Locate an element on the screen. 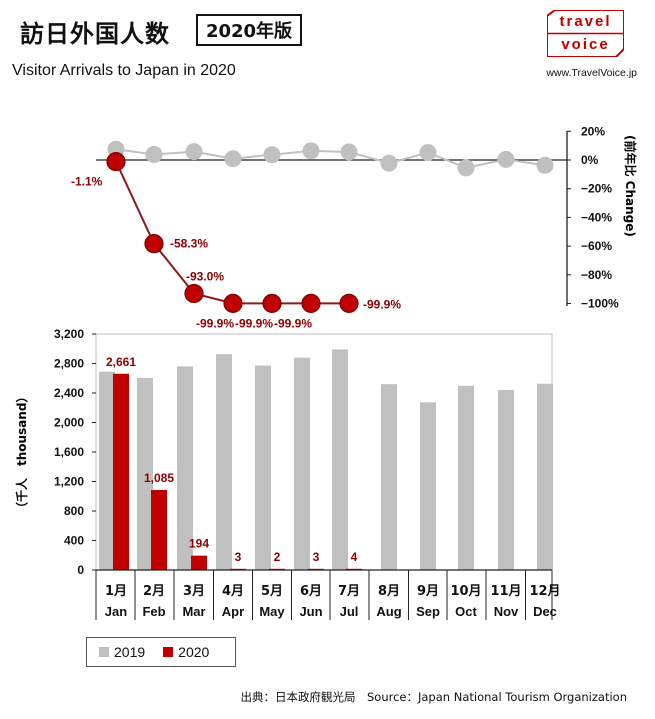  line-series-2020 is located at coordinates (232, 233).